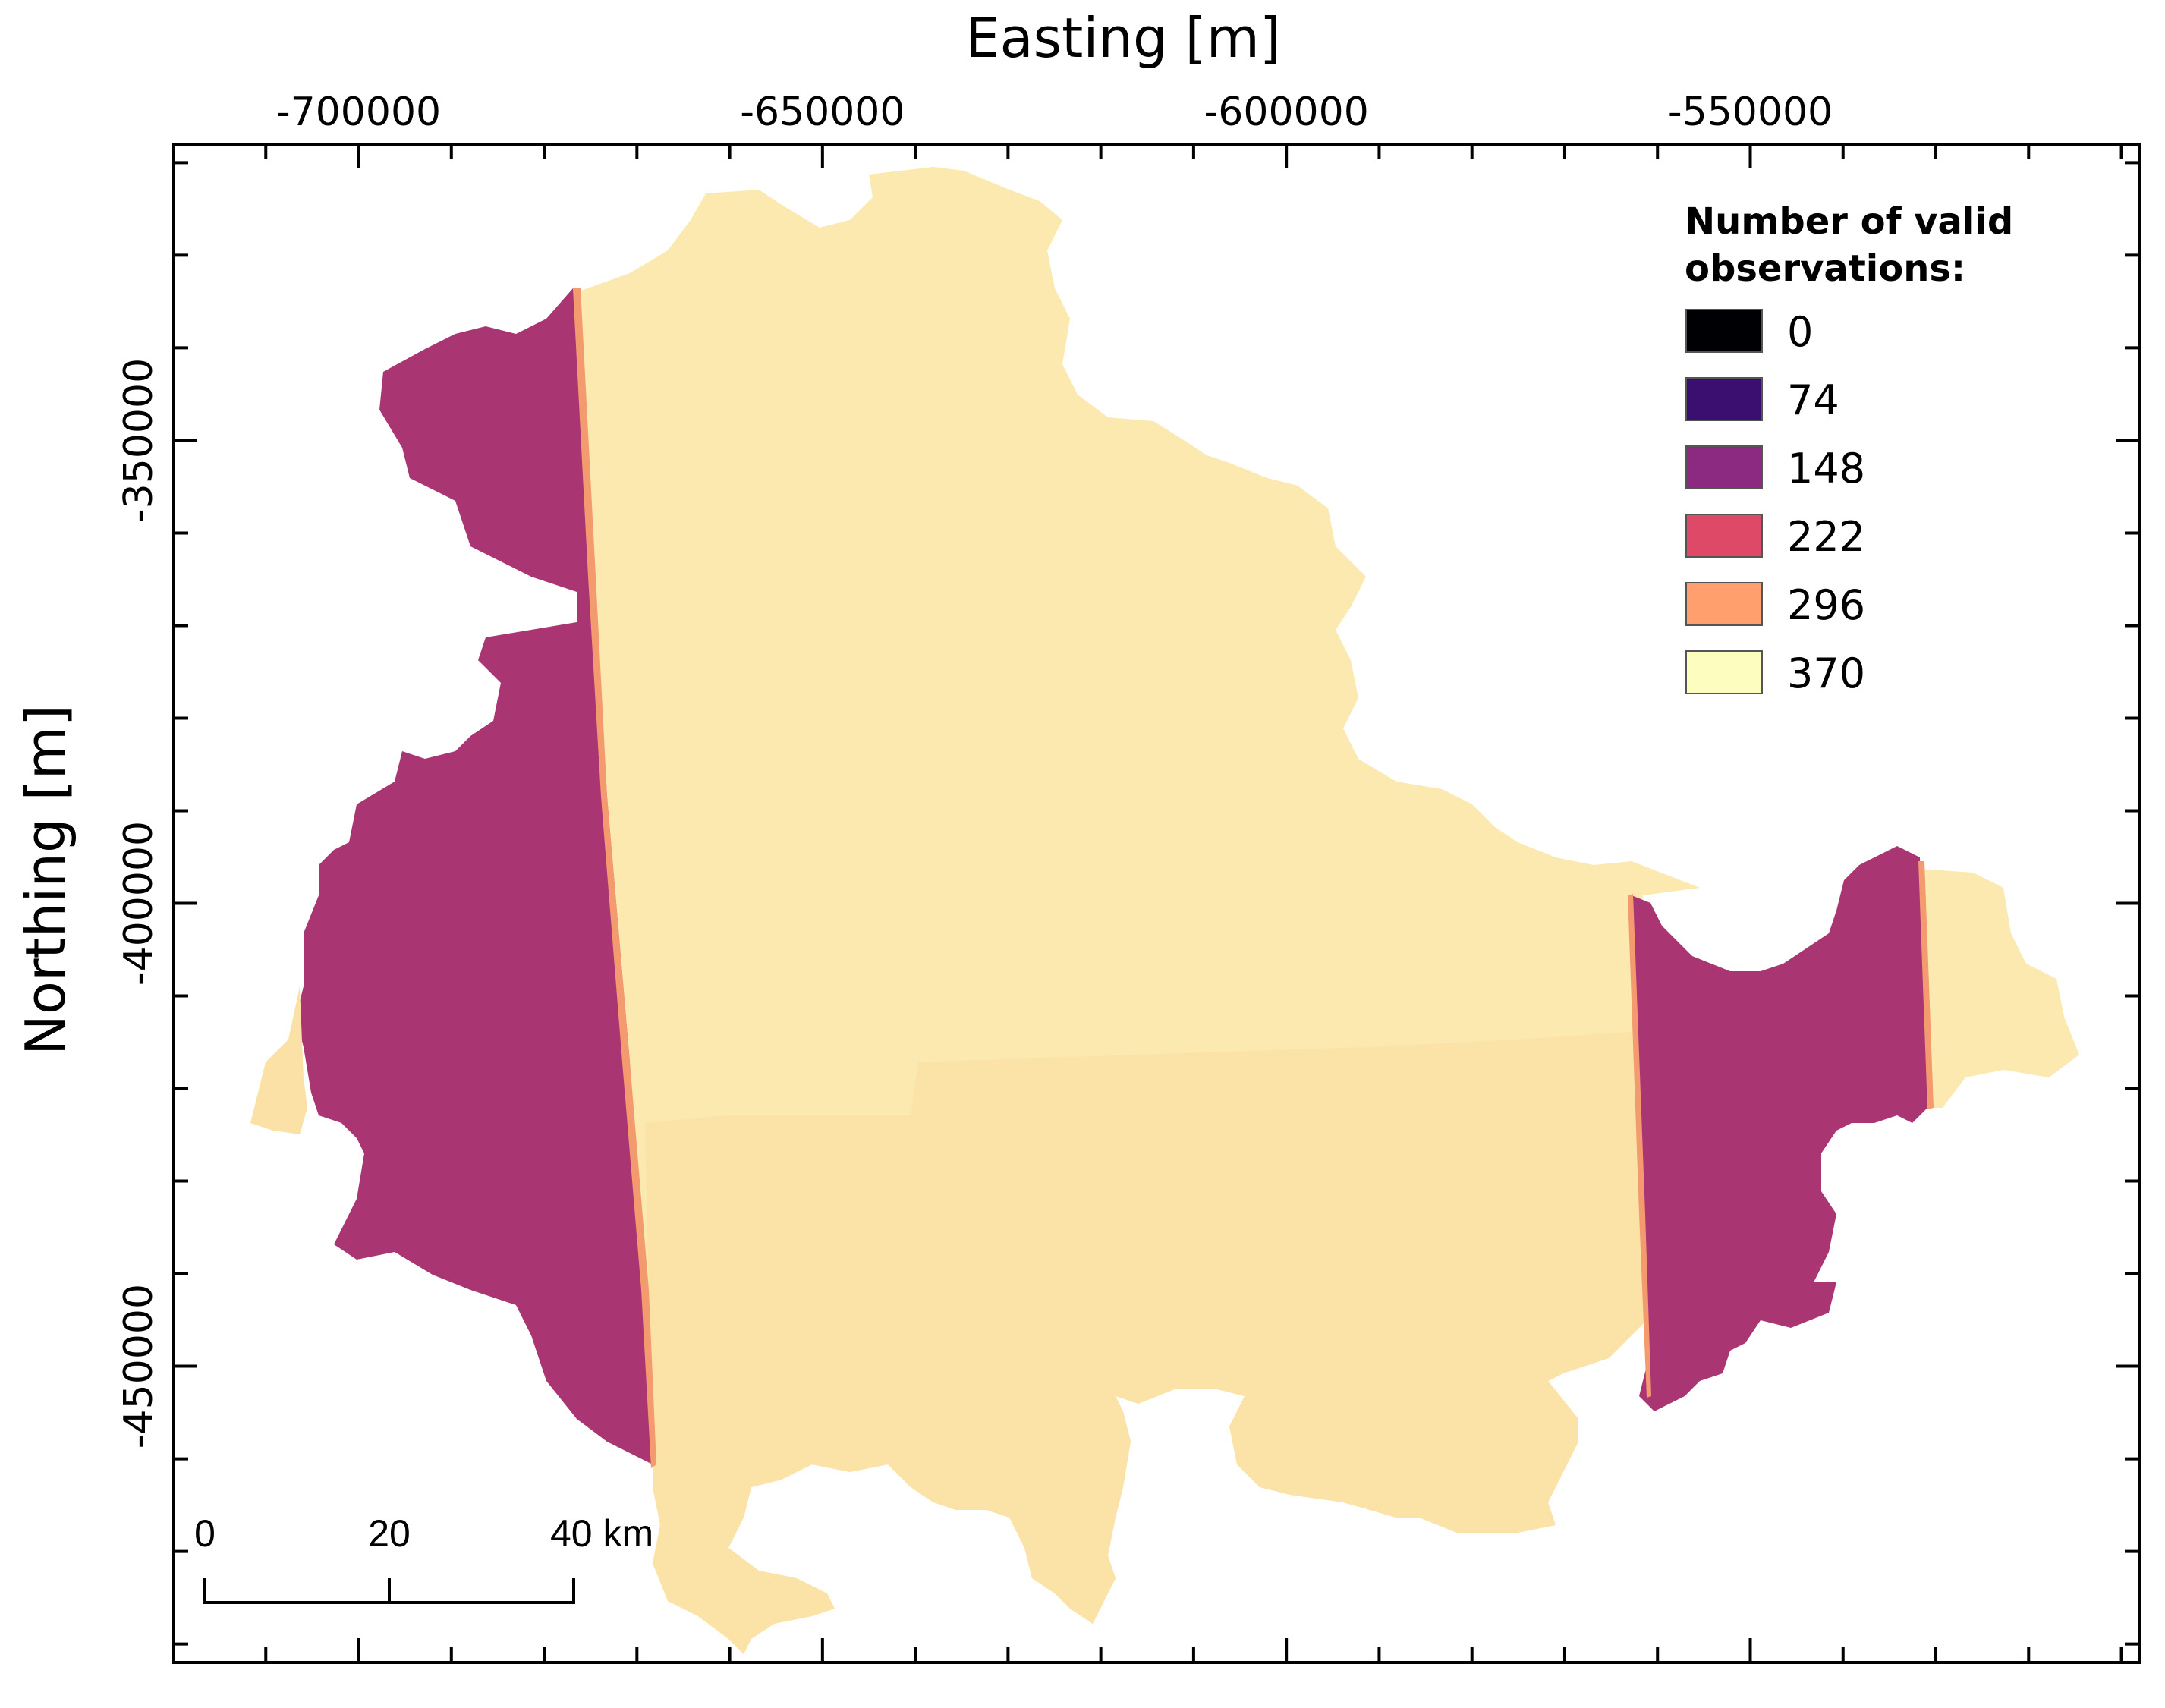 Image resolution: width=2165 pixels, height=1708 pixels. Describe the element at coordinates (1123, 38) in the screenshot. I see `x-axis-title: Easting [m]` at that location.